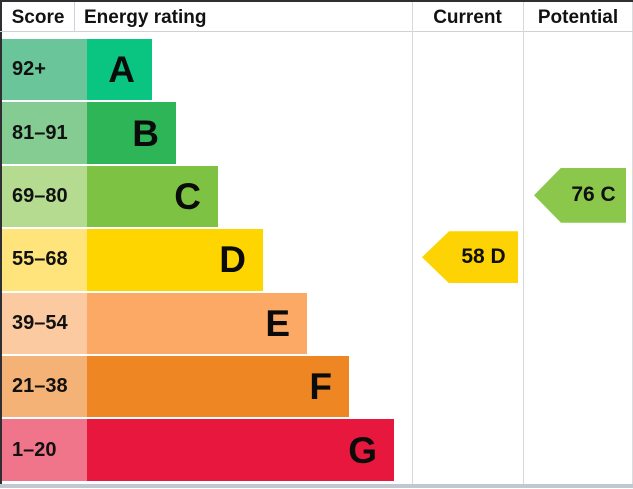 The height and width of the screenshot is (489, 633). I want to click on band-score-range: 92+, so click(44, 70).